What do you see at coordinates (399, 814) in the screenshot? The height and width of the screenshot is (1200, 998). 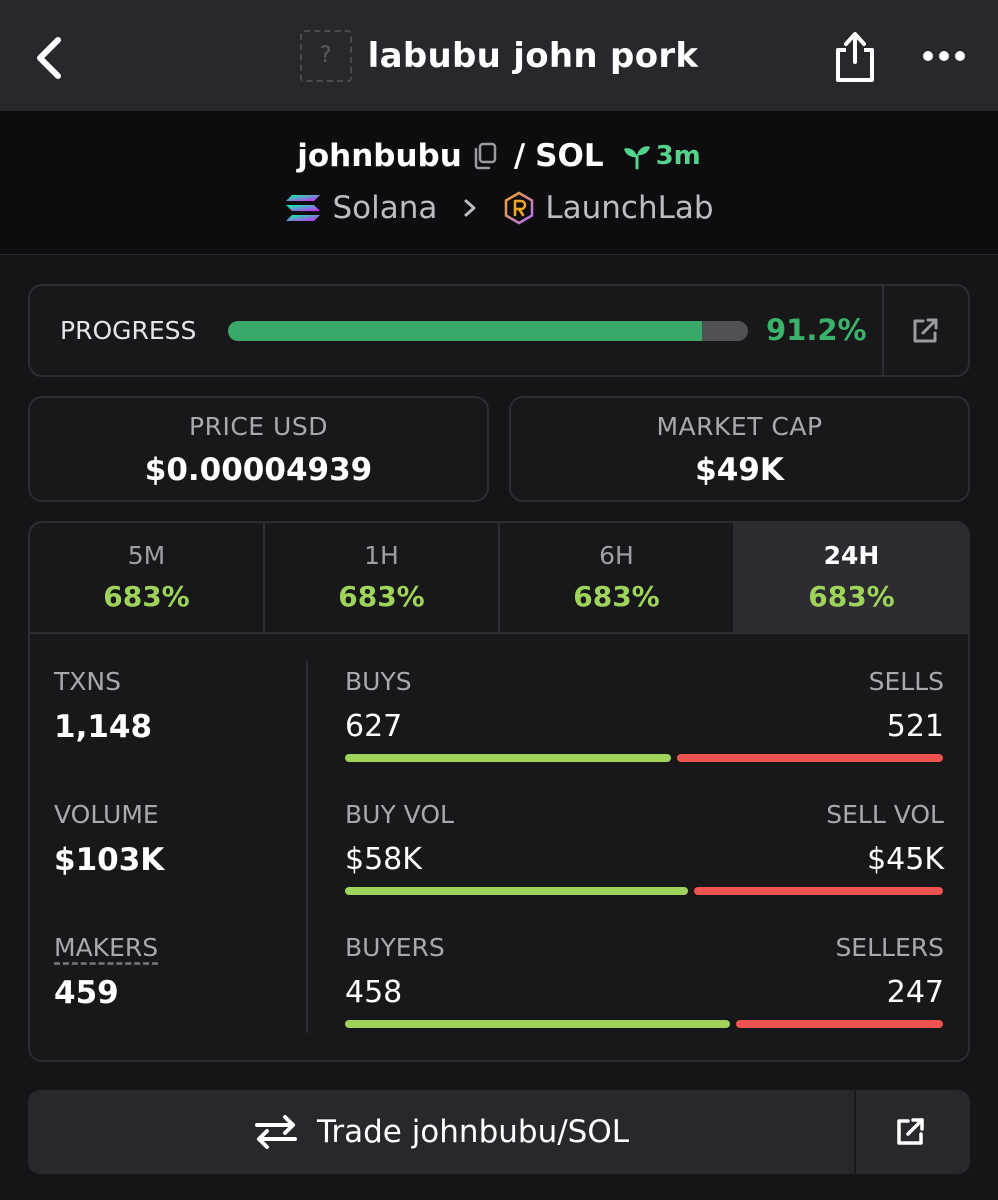 I see `buy-vol-label: BUY VOL` at bounding box center [399, 814].